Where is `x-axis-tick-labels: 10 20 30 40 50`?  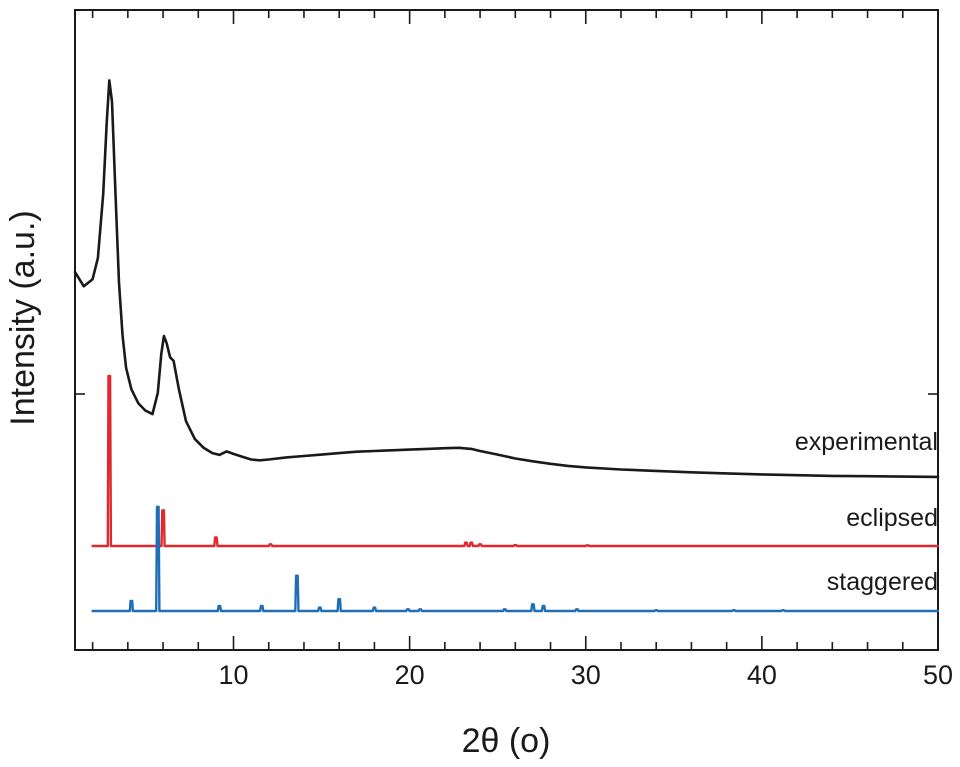
x-axis-tick-labels: 10 20 30 40 50 is located at coordinates (585, 675).